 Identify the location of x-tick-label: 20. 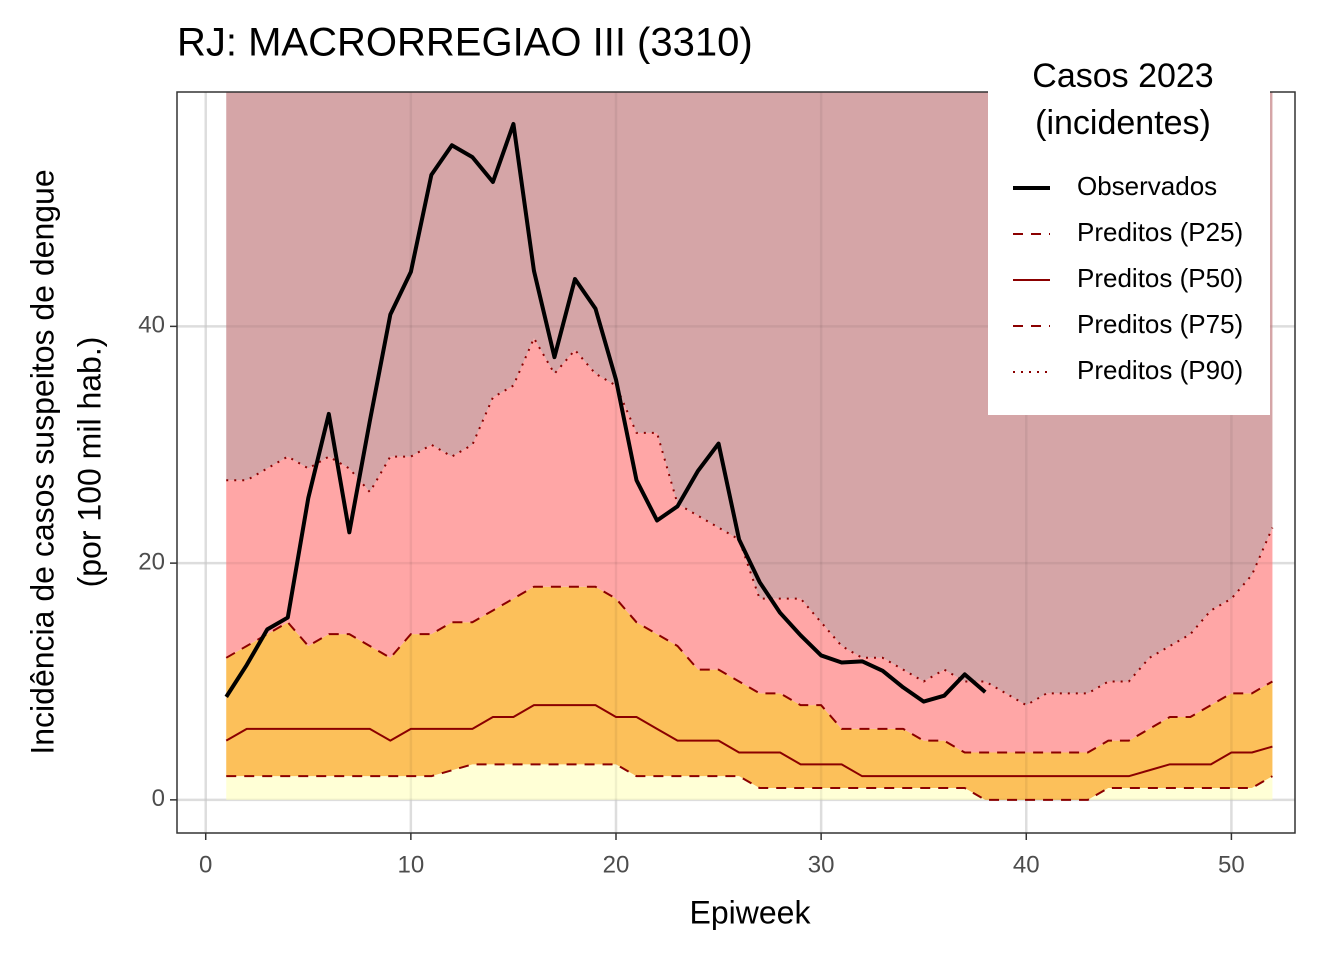
(616, 864).